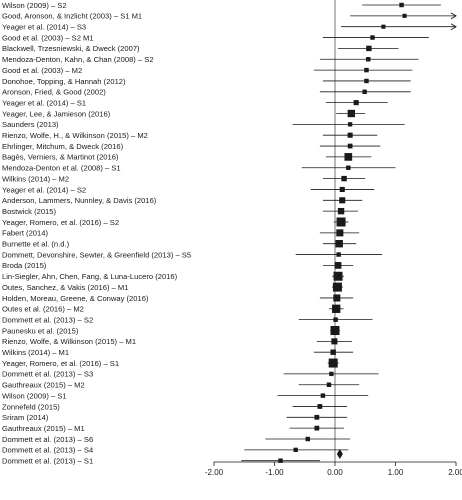  Describe the element at coordinates (47, 319) in the screenshot. I see `study-label: Dommett et al. (2013) – S2` at that location.